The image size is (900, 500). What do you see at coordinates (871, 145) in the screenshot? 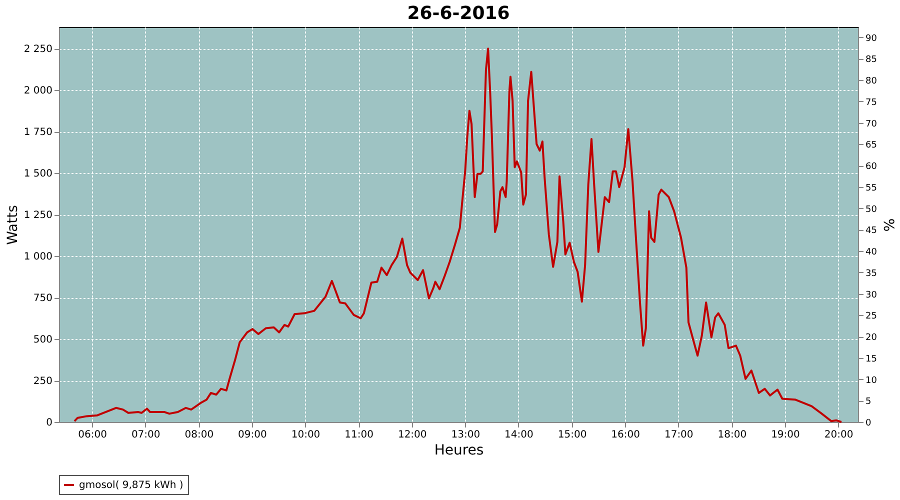
I see `y2-tick-label: 65` at bounding box center [871, 145].